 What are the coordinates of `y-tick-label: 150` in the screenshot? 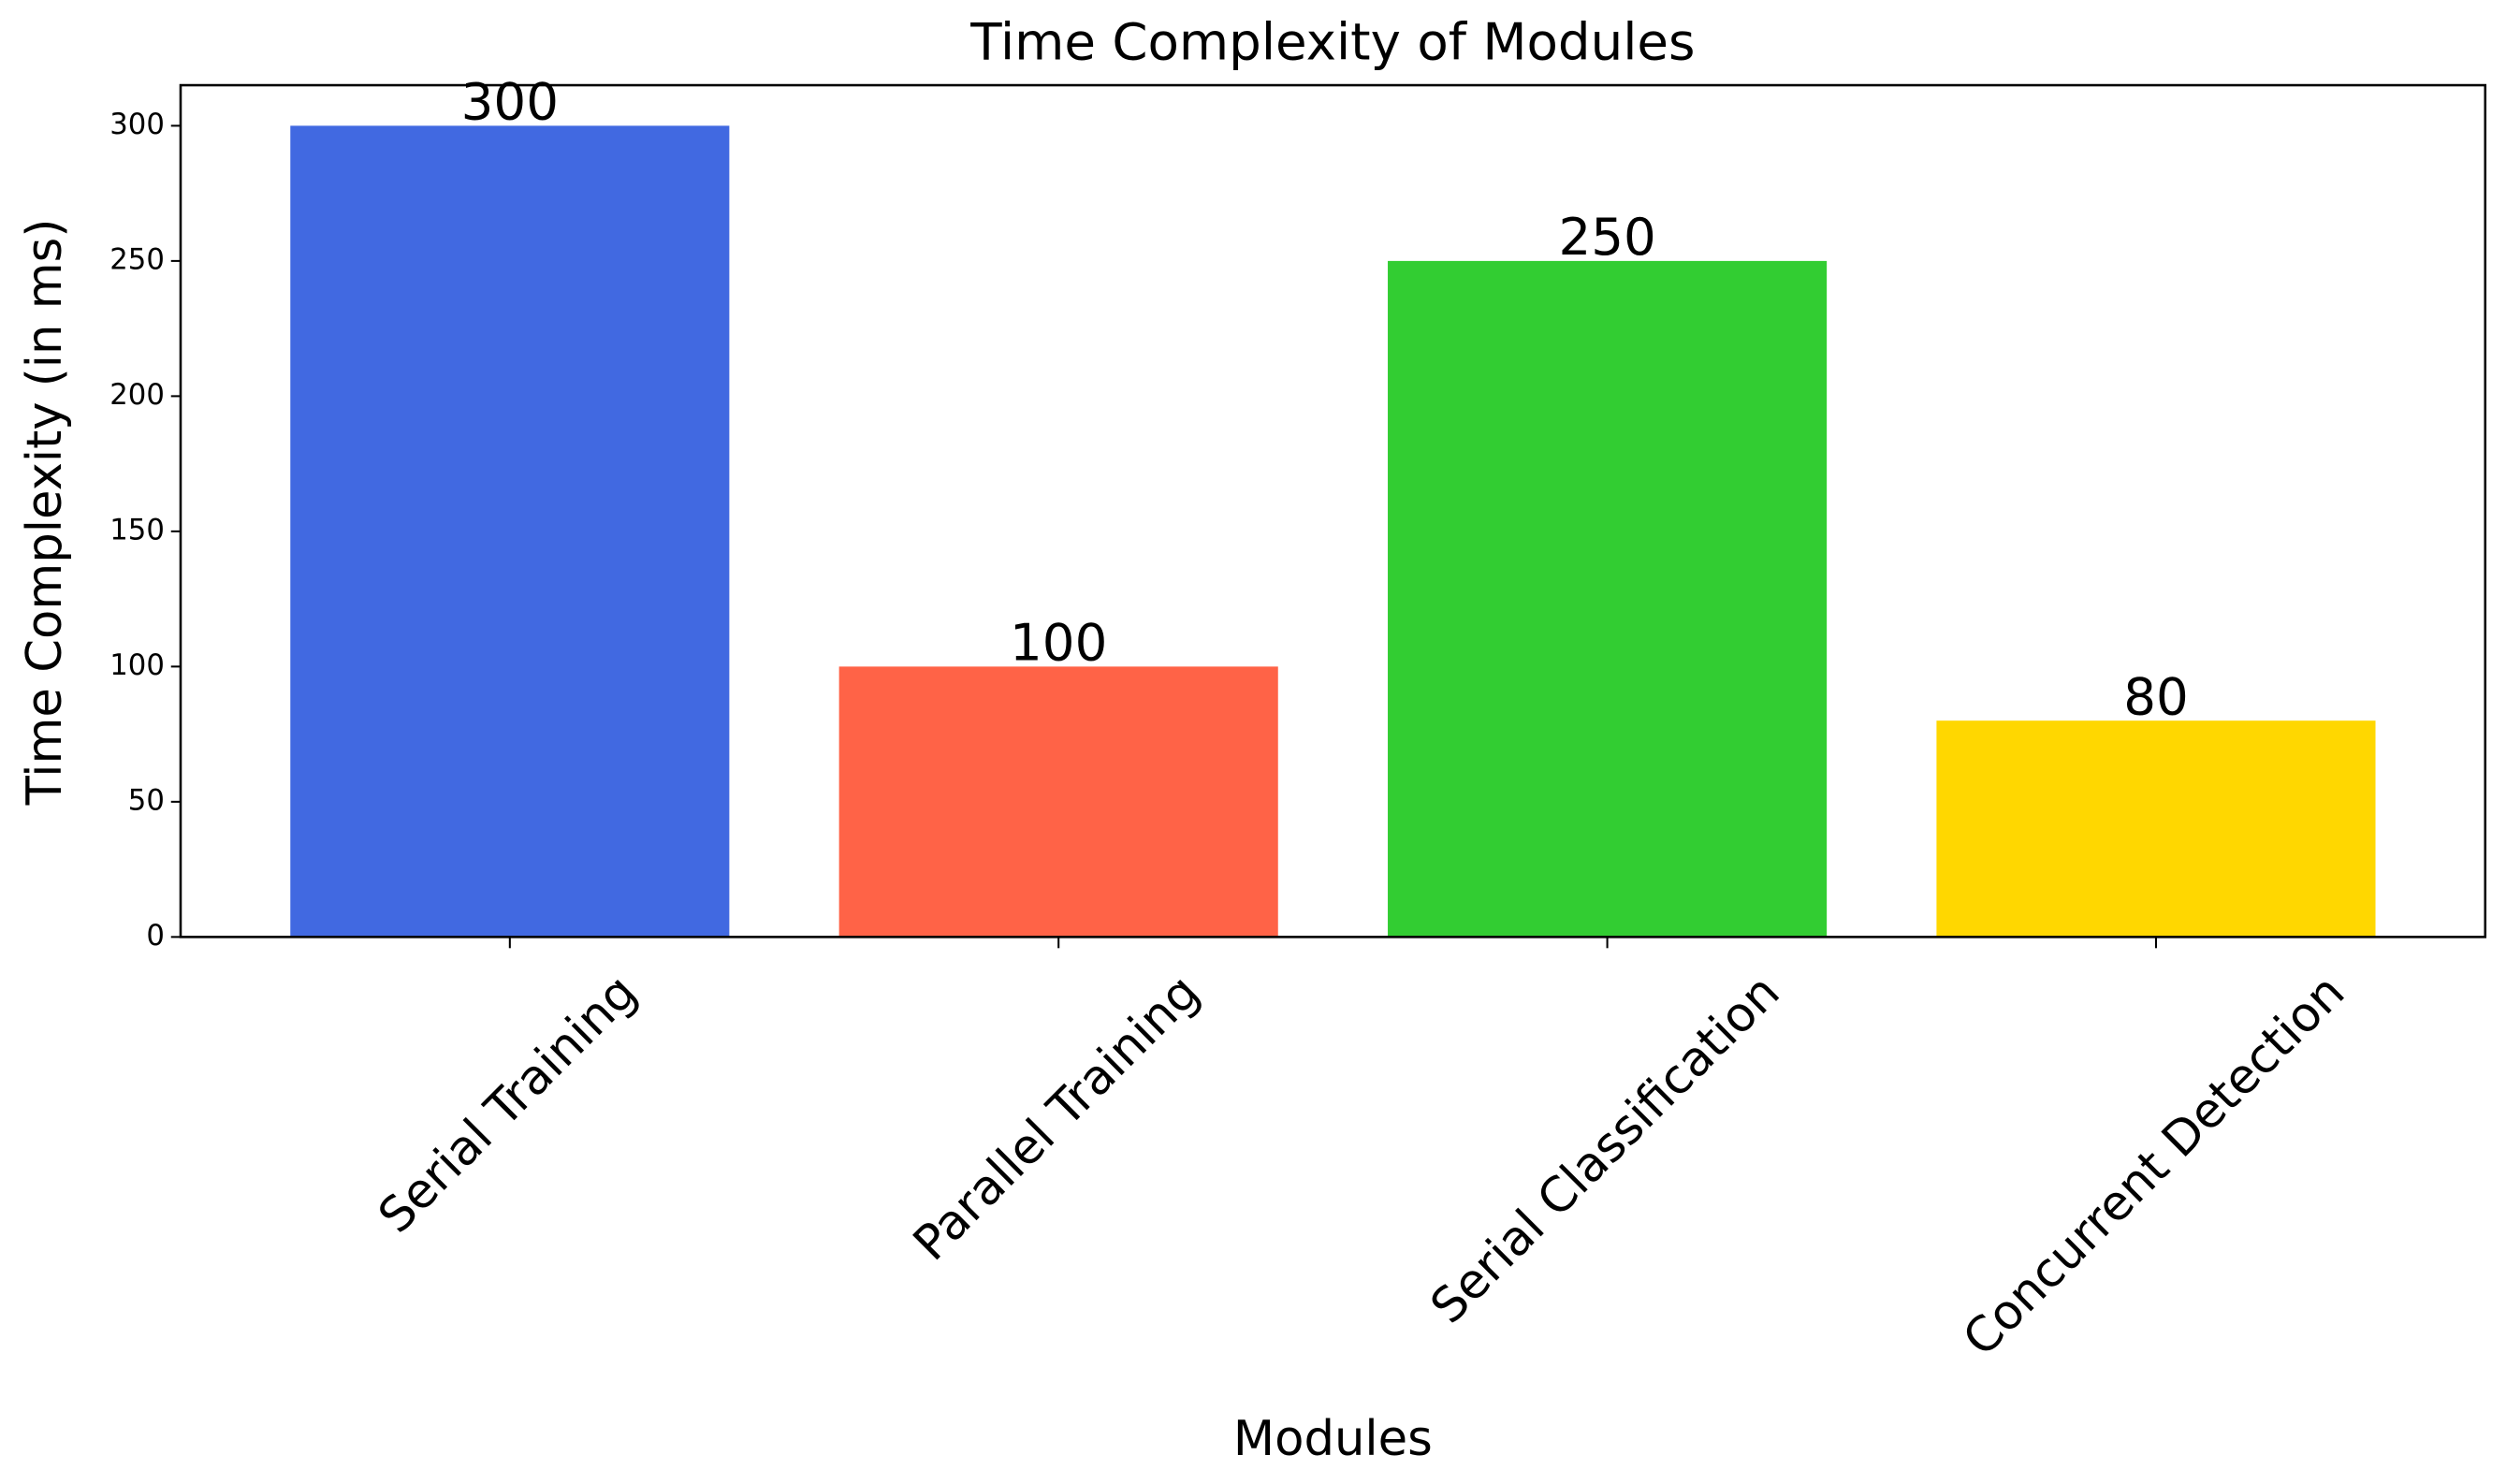 It's located at (137, 529).